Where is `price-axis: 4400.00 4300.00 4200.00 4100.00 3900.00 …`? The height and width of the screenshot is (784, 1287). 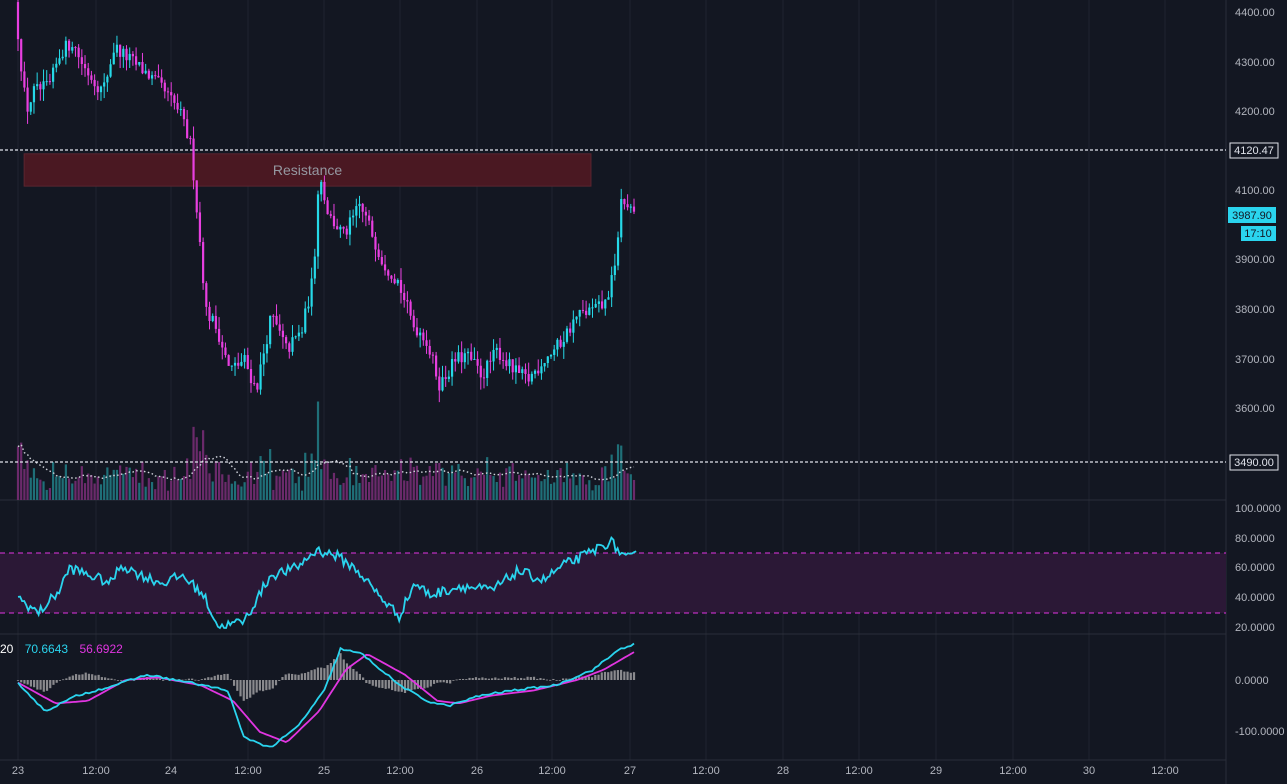 price-axis: 4400.00 4300.00 4200.00 4100.00 3900.00 … is located at coordinates (1255, 211).